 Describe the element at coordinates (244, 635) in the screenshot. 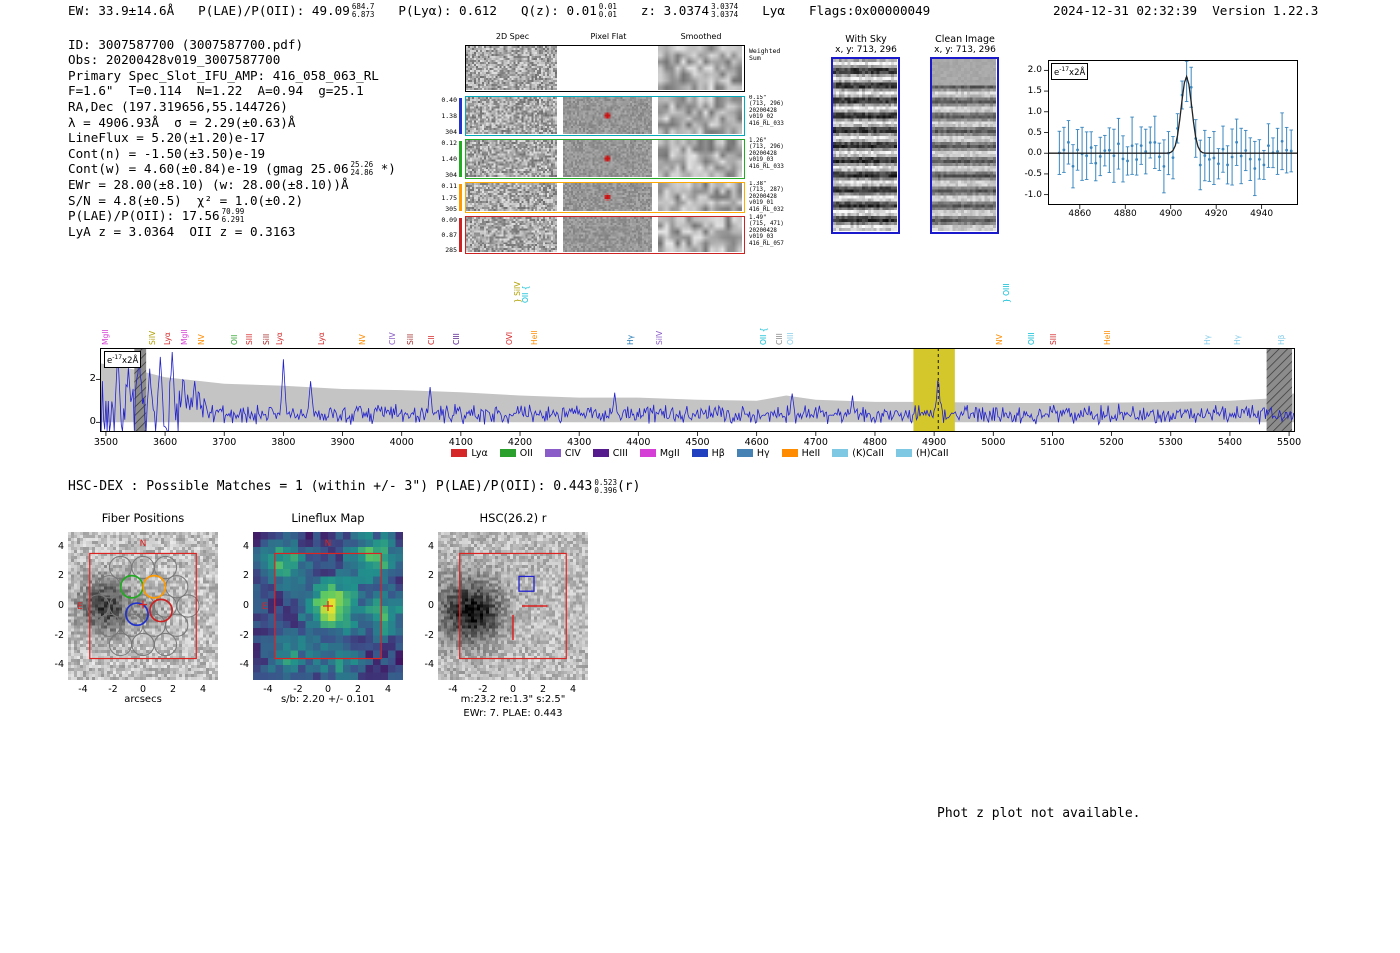

I see `cutout-y-tick-label: -2` at that location.